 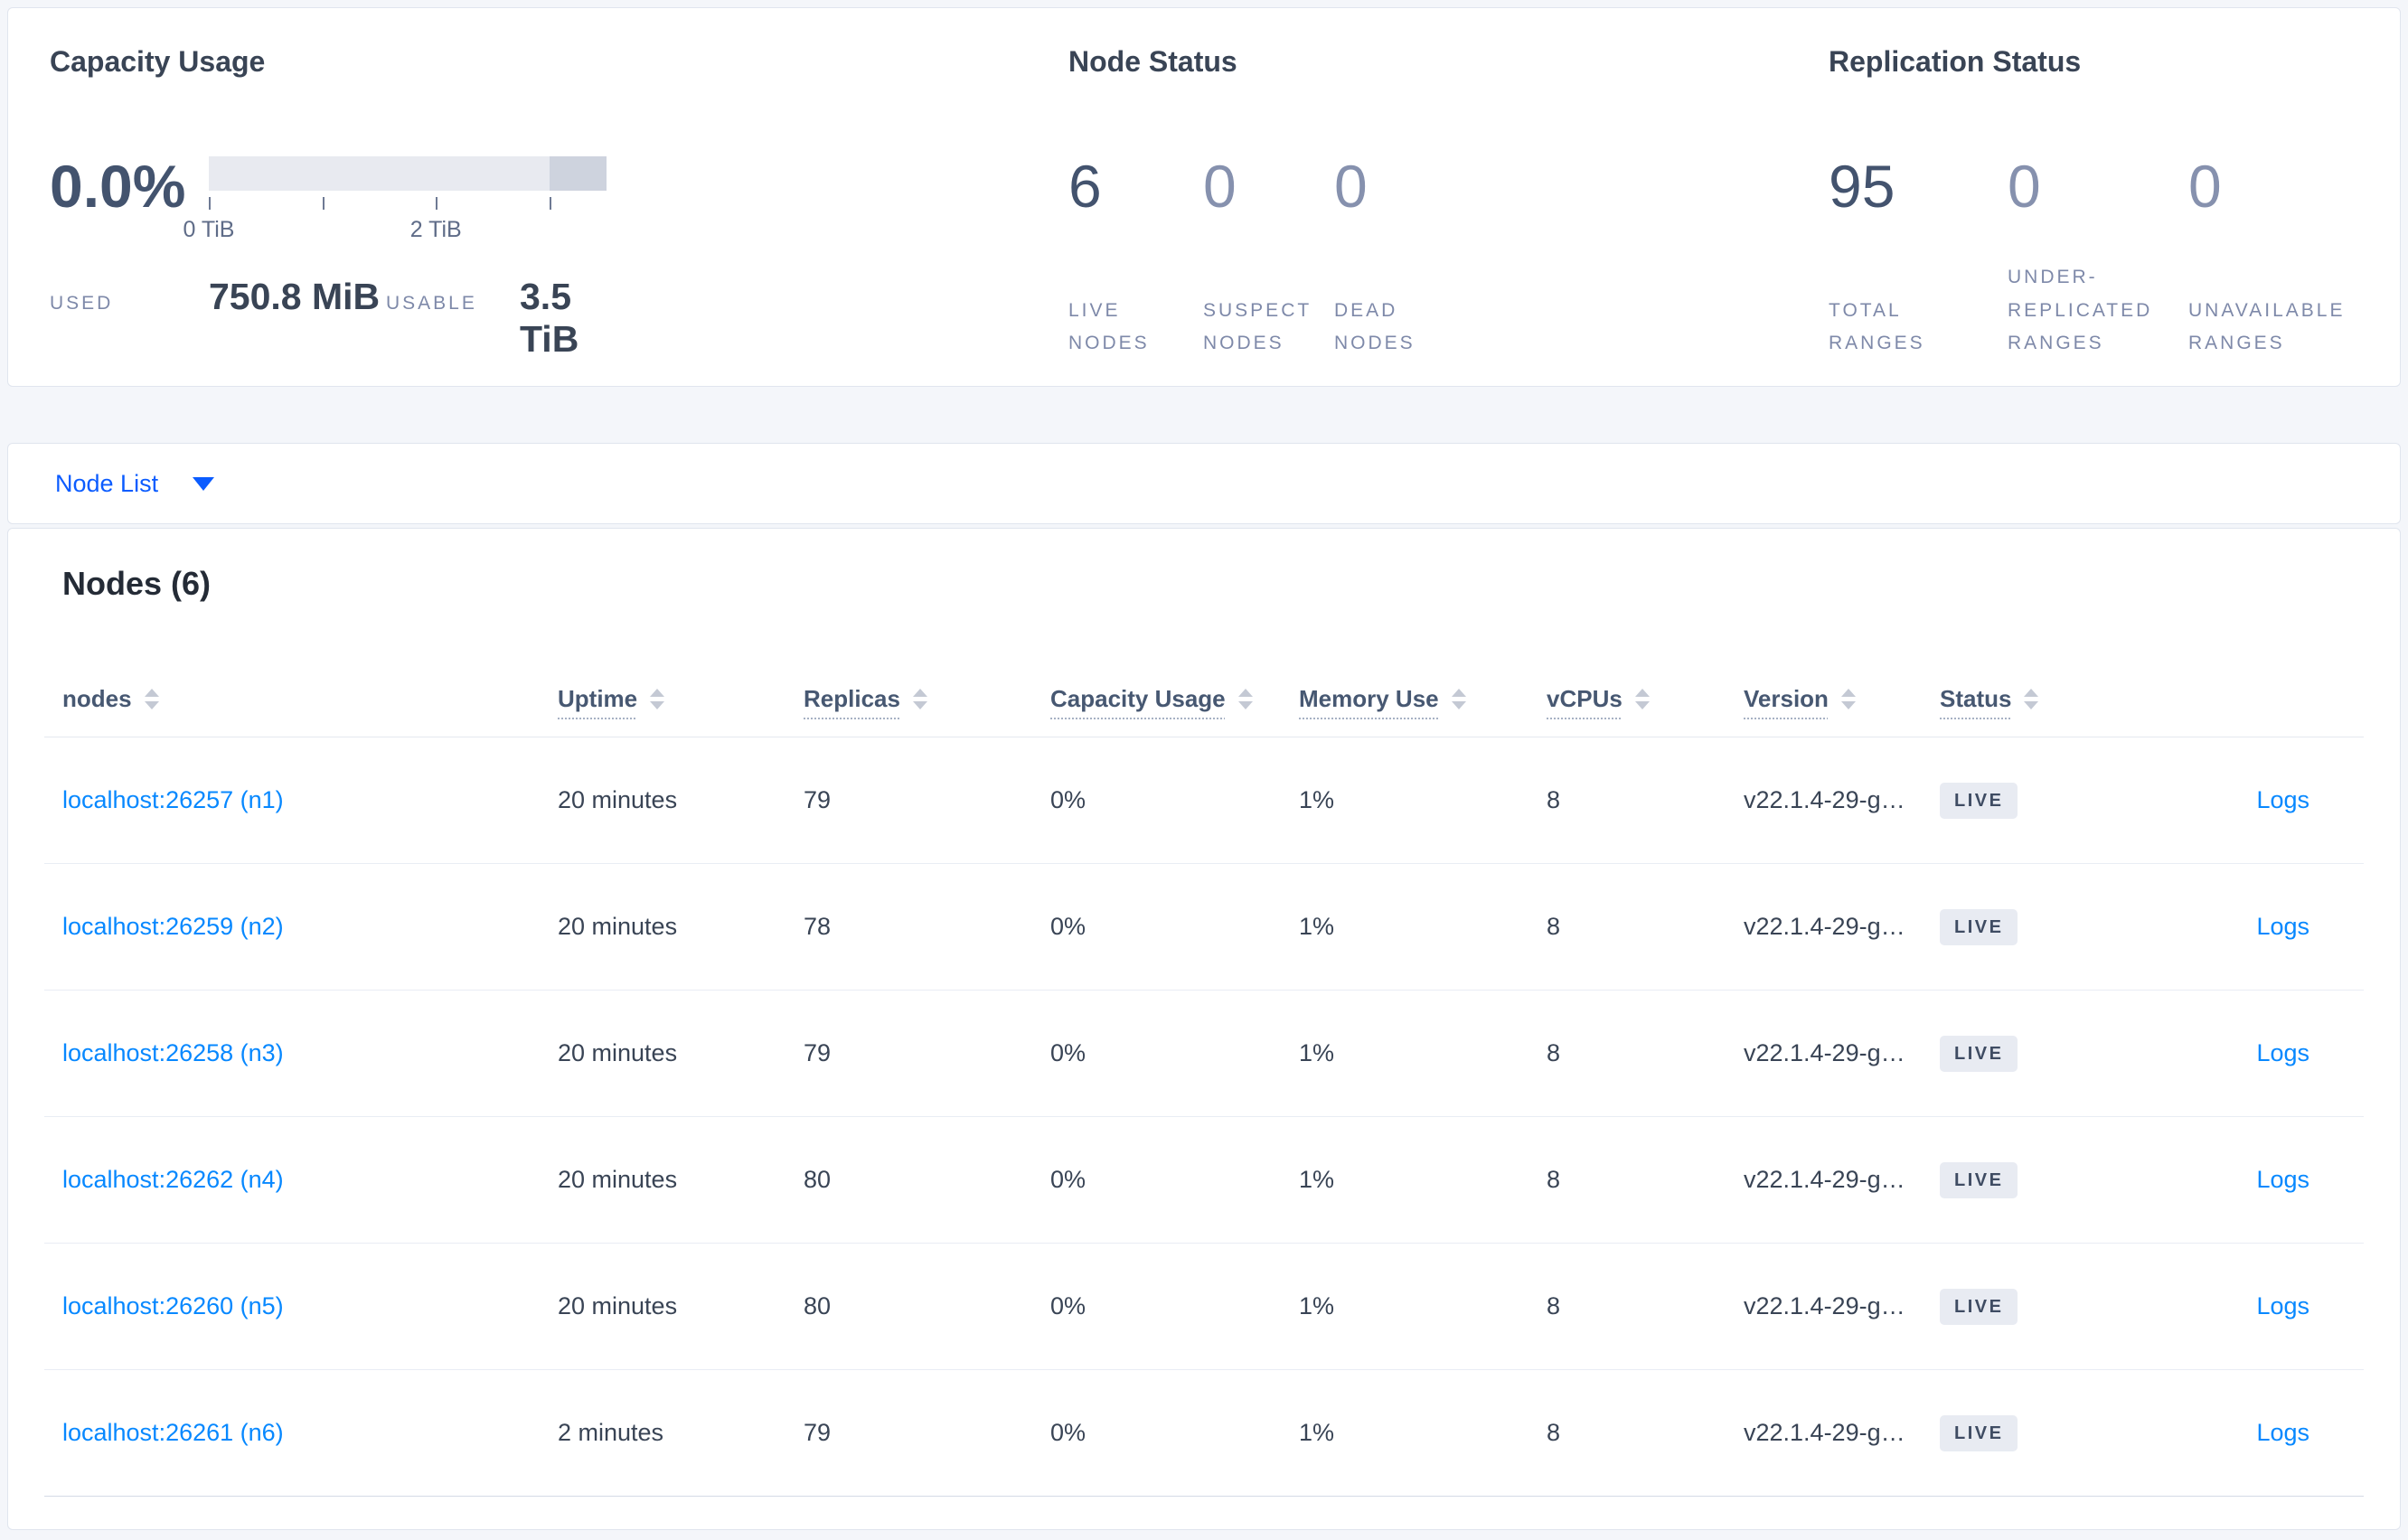 What do you see at coordinates (2098, 258) in the screenshot?
I see `replication-stat: 0 UNDER-REPLICATED RANGES` at bounding box center [2098, 258].